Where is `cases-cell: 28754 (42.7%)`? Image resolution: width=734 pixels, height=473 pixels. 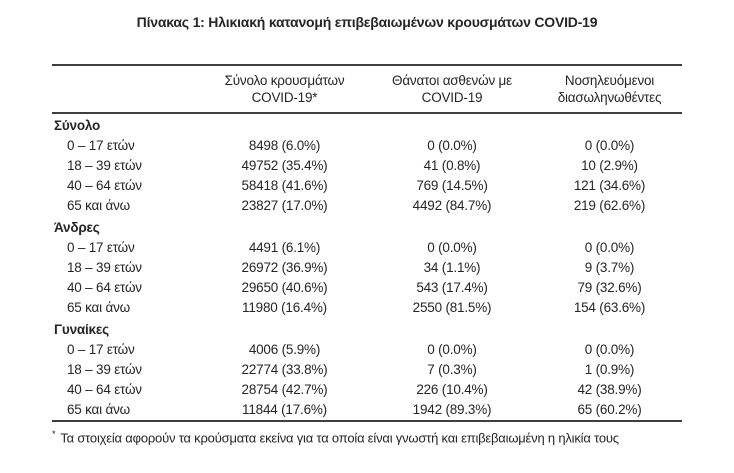 cases-cell: 28754 (42.7%) is located at coordinates (284, 389).